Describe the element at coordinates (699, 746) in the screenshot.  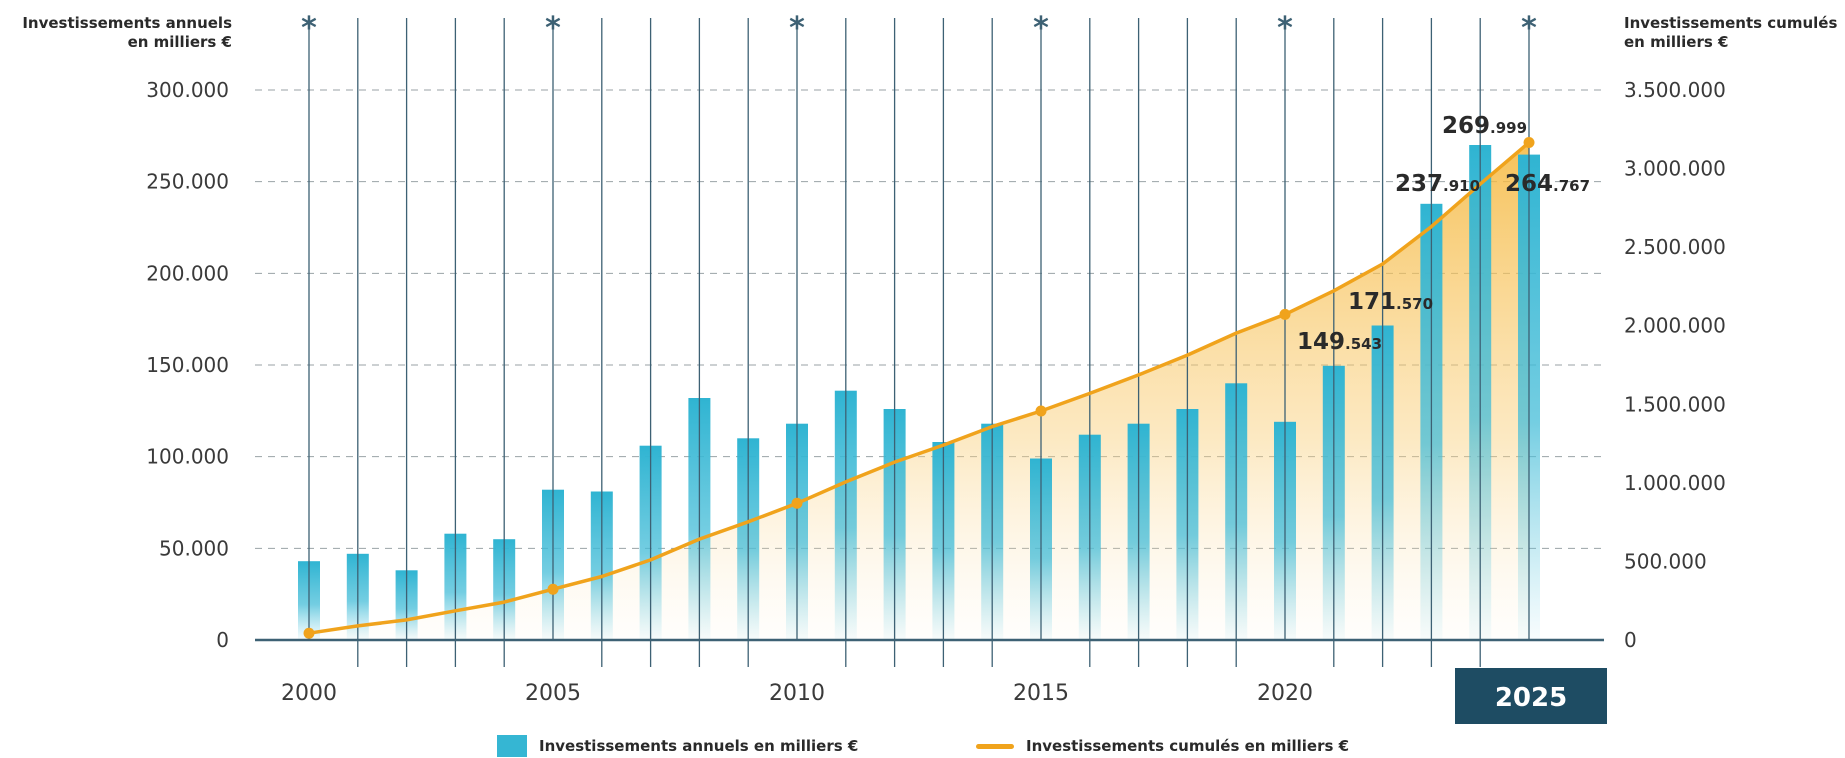
I see `legend-bar-label: Investissements annuels en milliers €` at that location.